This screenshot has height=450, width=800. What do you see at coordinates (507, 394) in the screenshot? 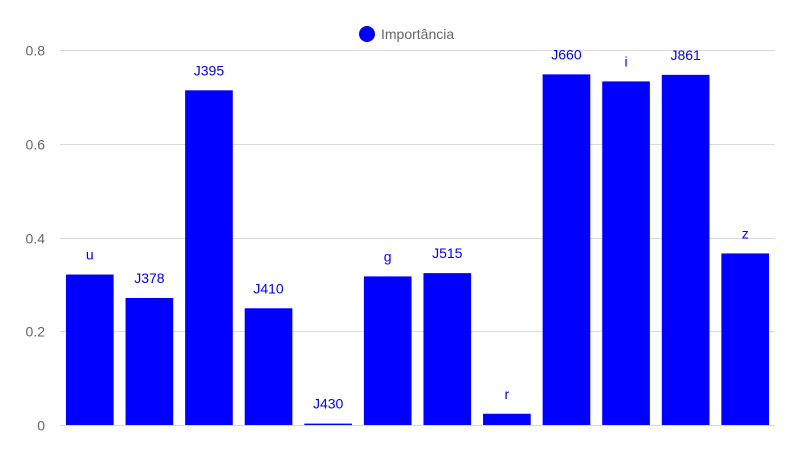
I see `bar-label-r: r` at bounding box center [507, 394].